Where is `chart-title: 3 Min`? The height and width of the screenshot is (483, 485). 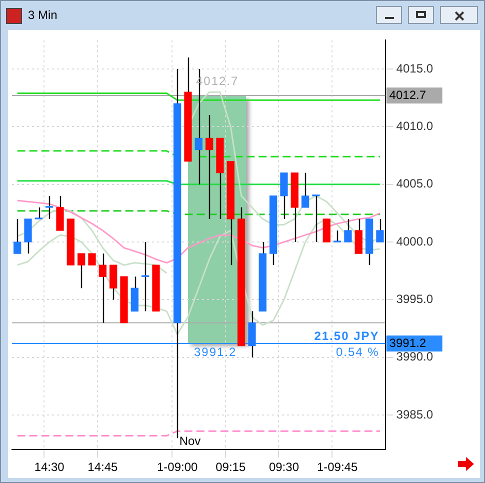
chart-title: 3 Min is located at coordinates (43, 15).